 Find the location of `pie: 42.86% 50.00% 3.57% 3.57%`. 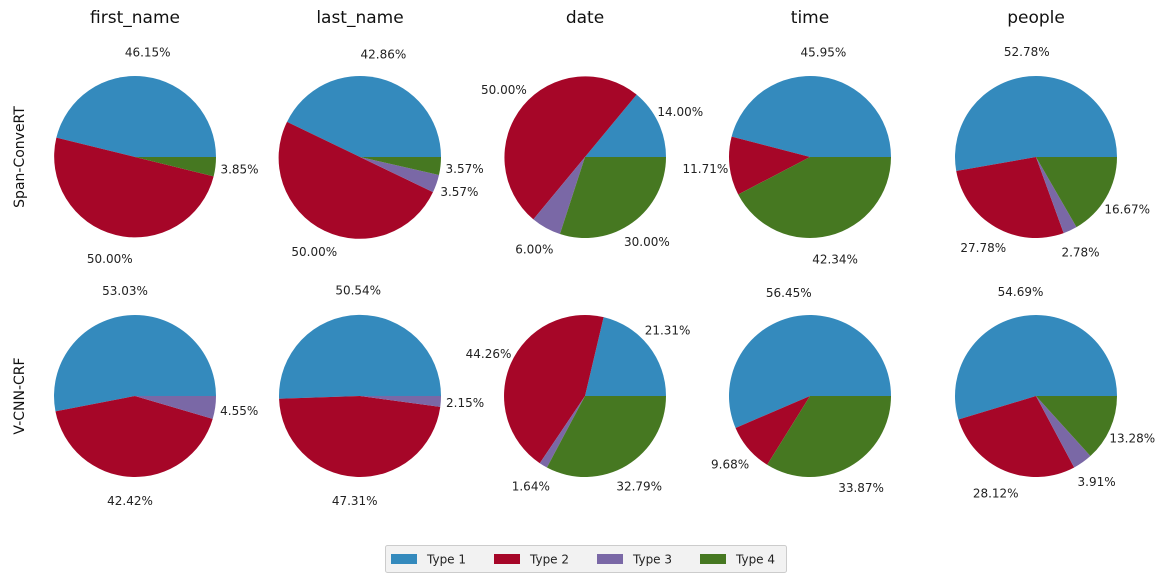

pie: 42.86% 50.00% 3.57% 3.57% is located at coordinates (381, 153).